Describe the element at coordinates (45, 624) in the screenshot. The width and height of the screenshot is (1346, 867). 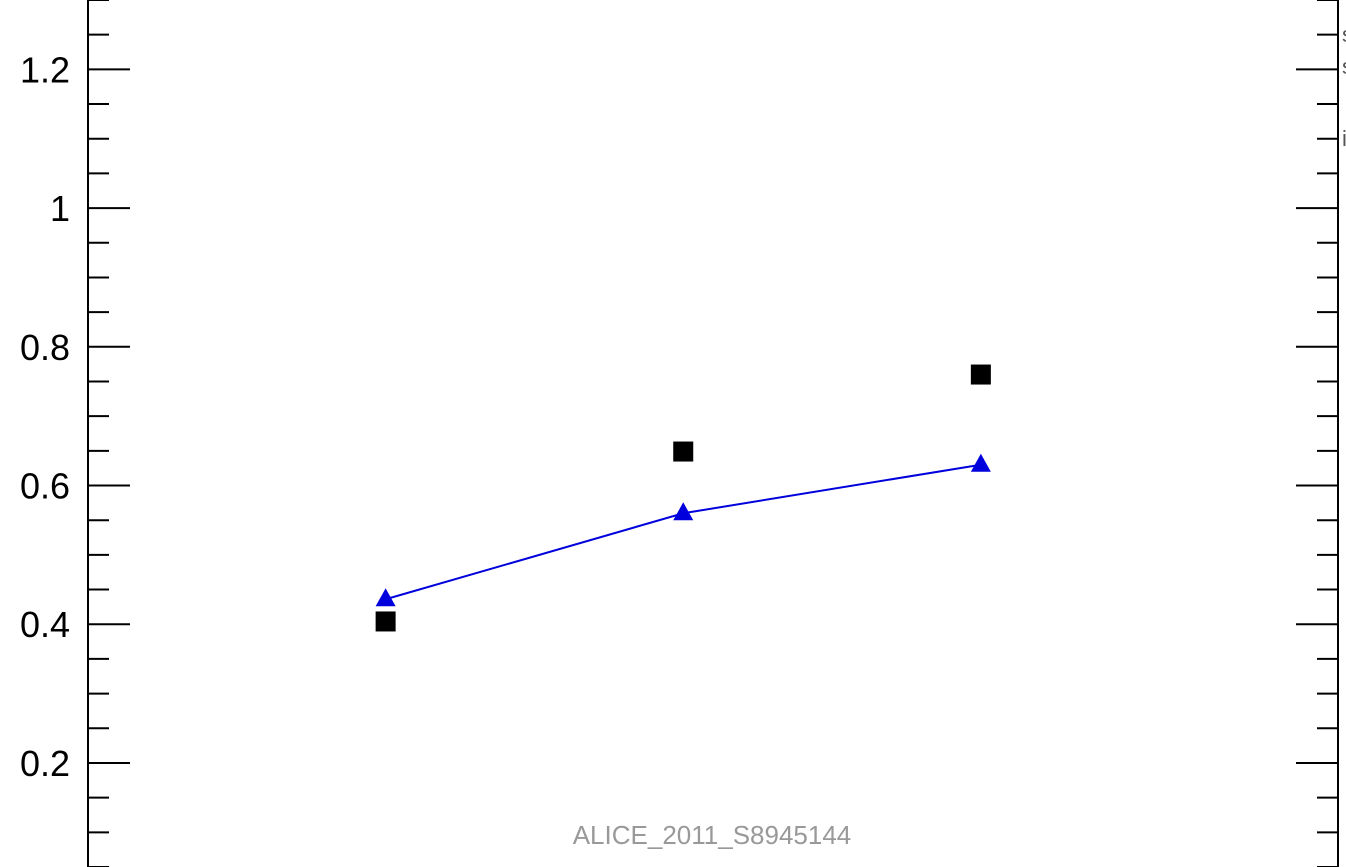
I see `y-tick-label: 0.4` at that location.